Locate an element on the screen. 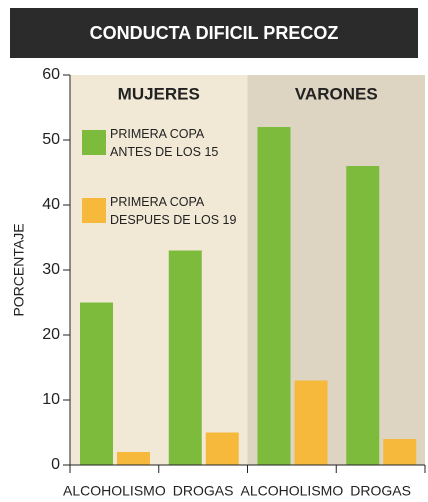 Image resolution: width=428 pixels, height=502 pixels. chart-title: CONDUCTA DIFICIL PRECOZ is located at coordinates (214, 33).